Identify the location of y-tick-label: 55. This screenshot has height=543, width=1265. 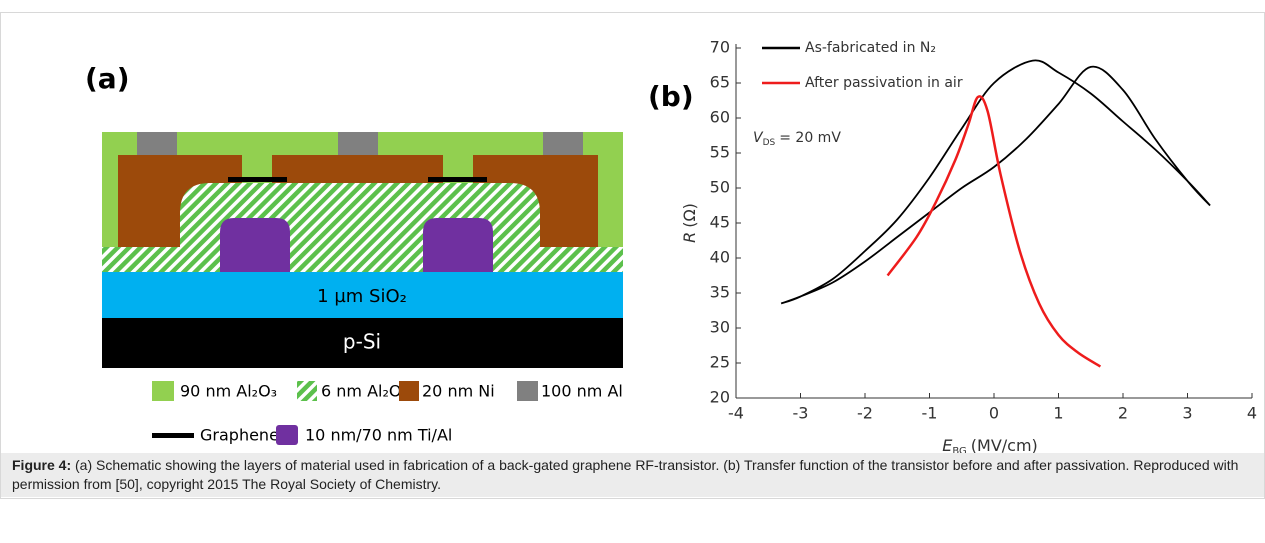
(720, 152).